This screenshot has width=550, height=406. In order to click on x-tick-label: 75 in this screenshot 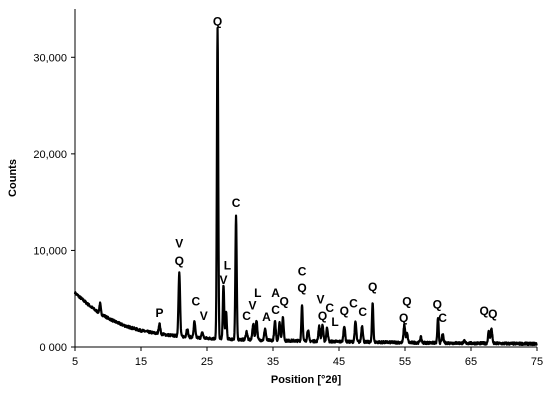, I will do `click(537, 362)`.